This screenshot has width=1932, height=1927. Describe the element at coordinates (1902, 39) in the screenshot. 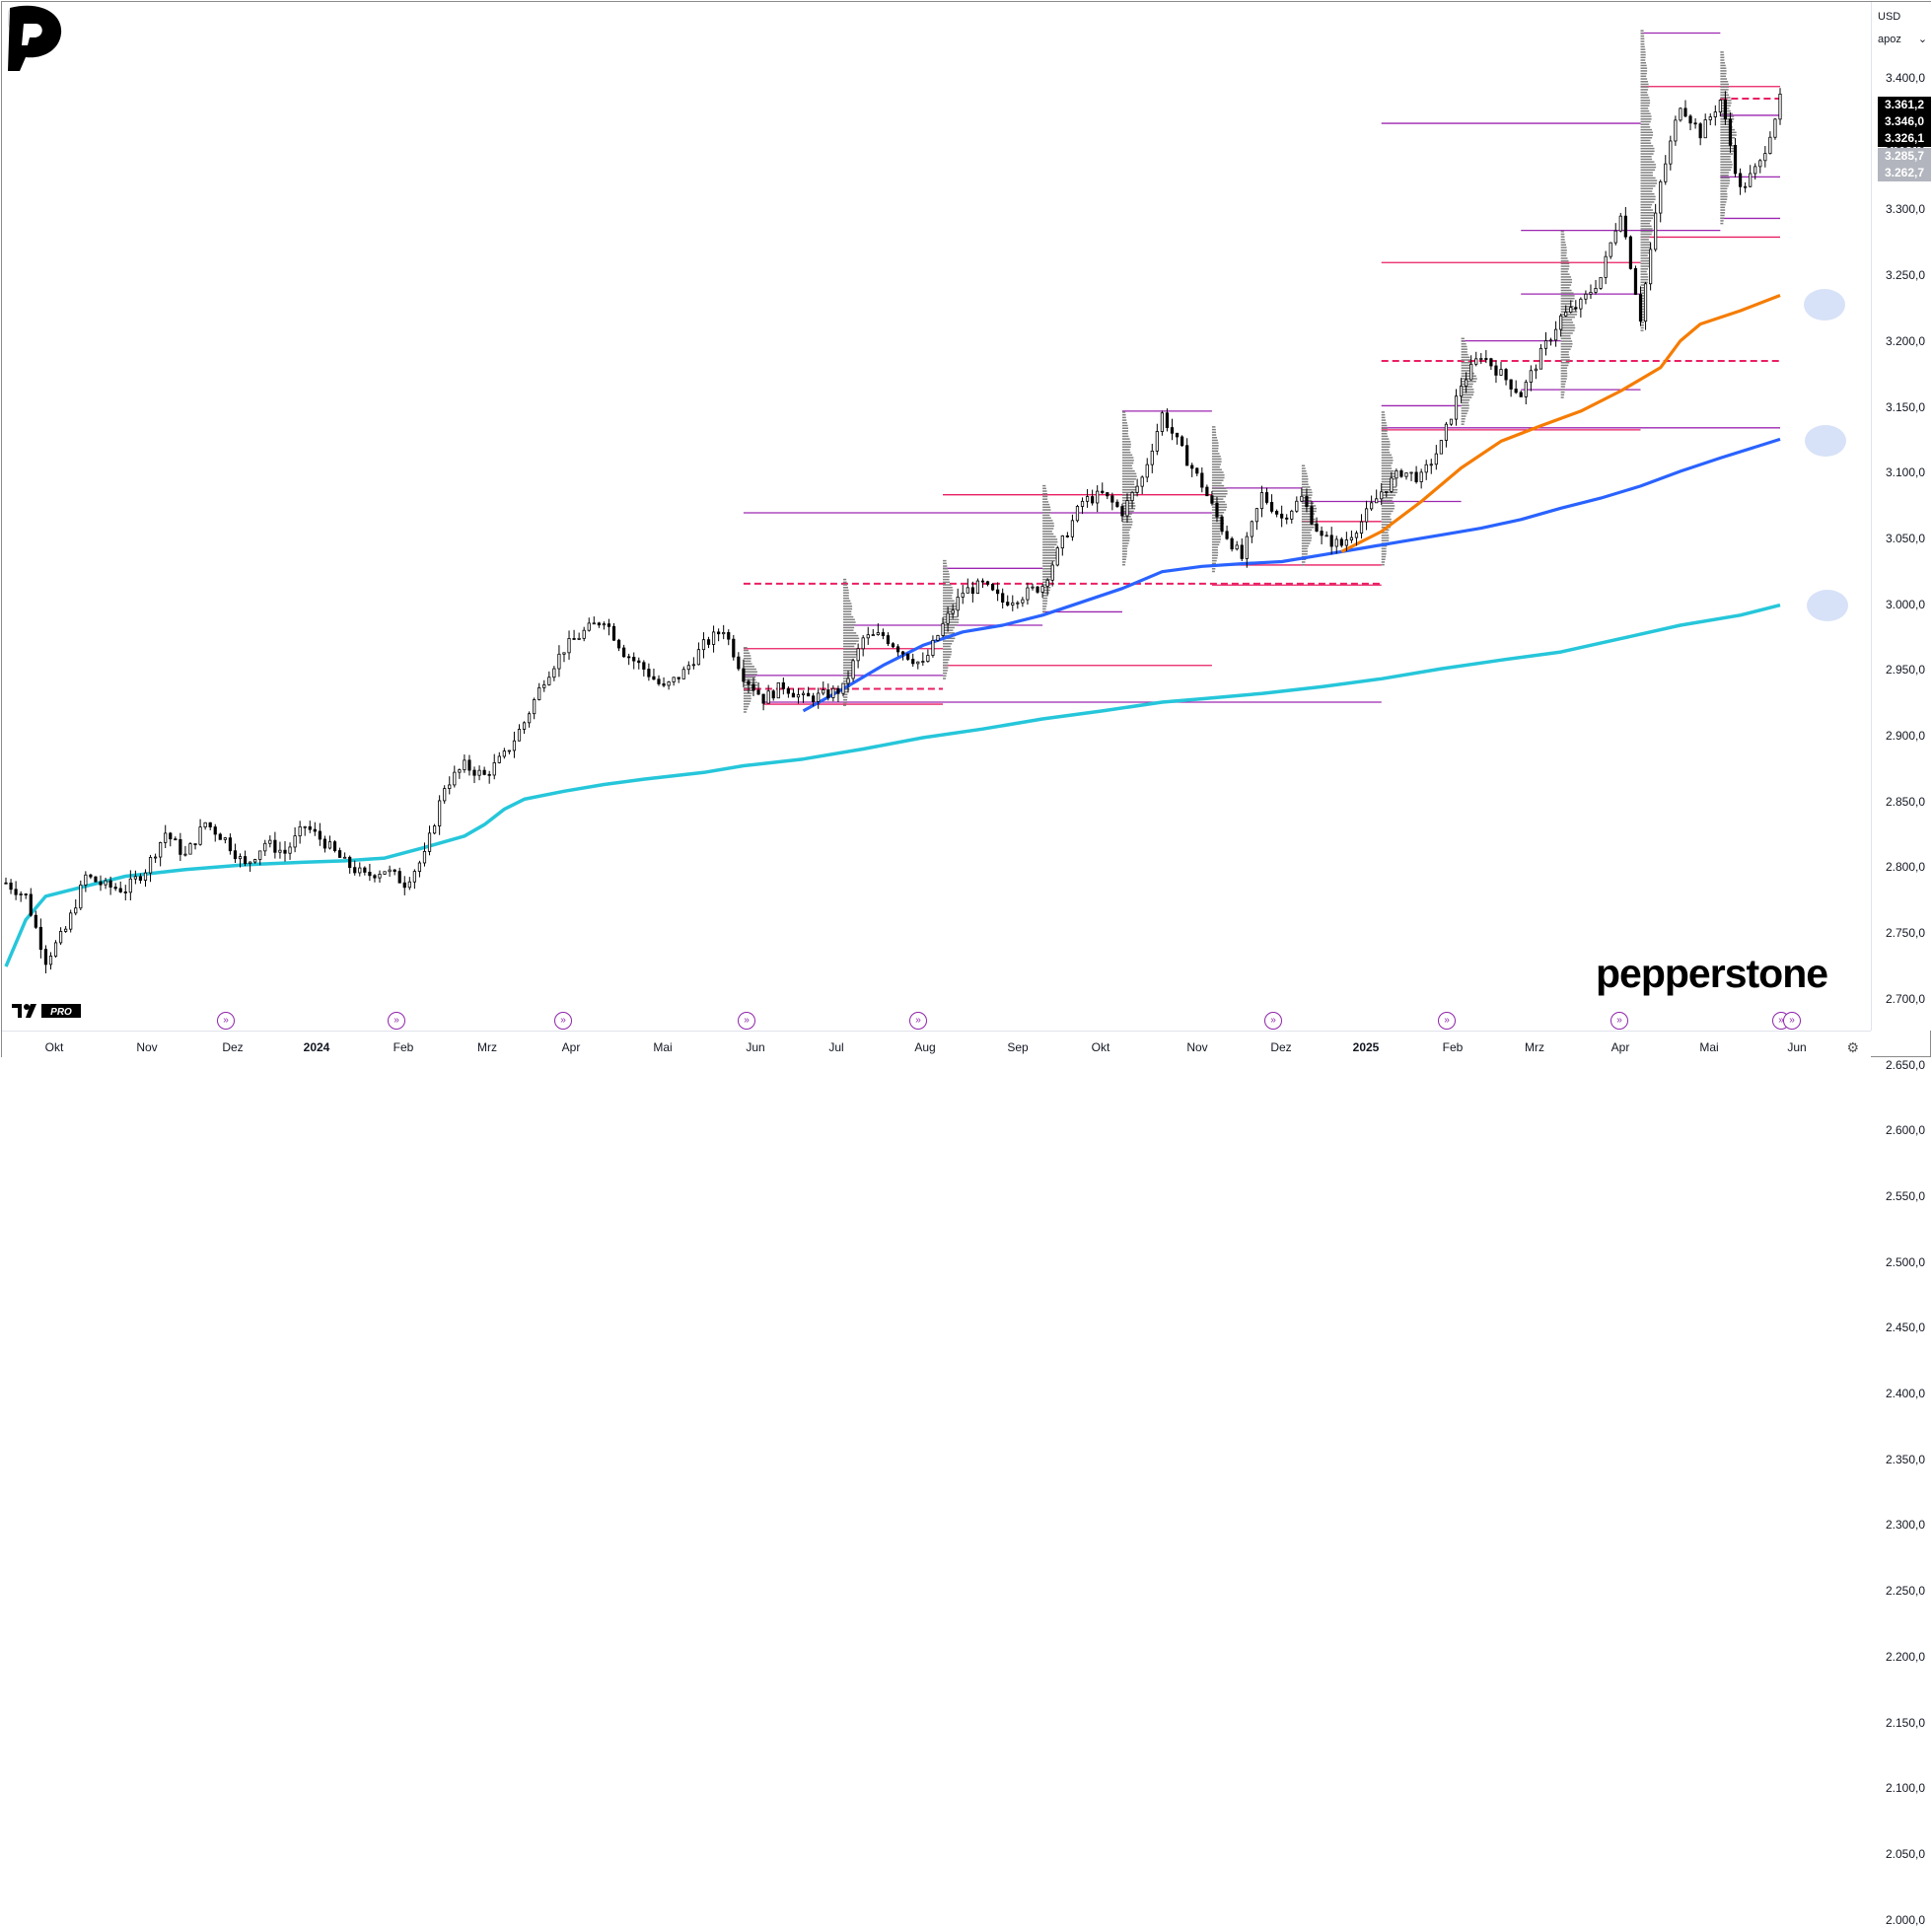

I see `scale-mode-selector: apoz ⌄` at that location.